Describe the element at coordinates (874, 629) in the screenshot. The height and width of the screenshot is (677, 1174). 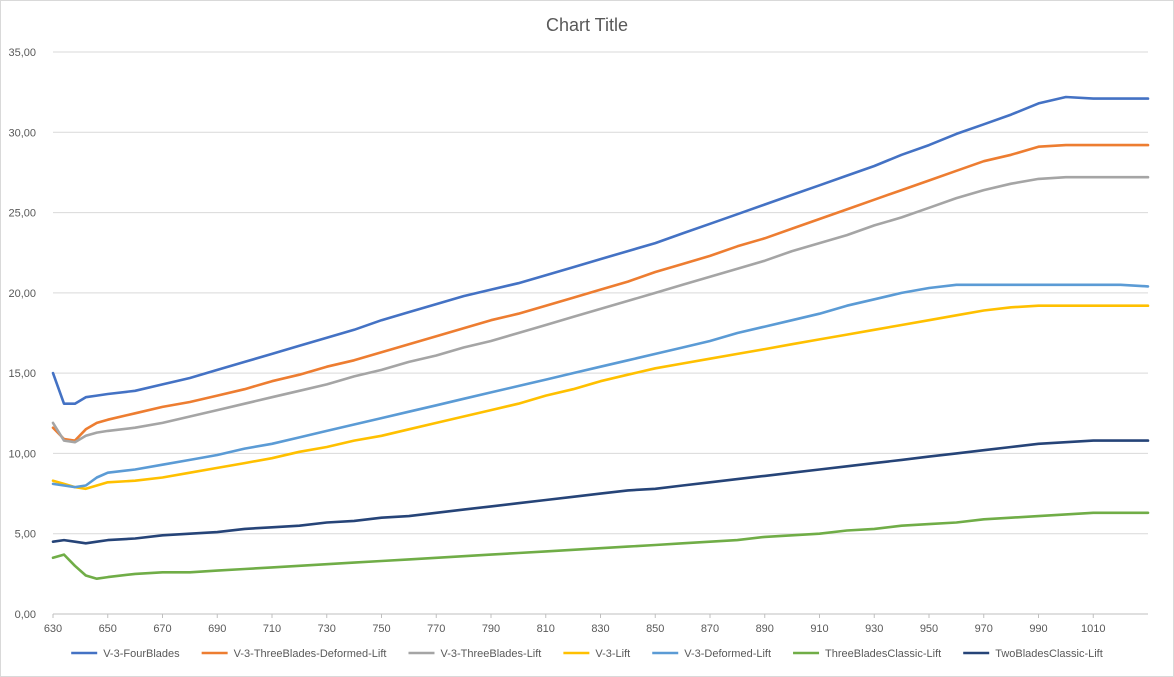
I see `x-tick-label: 930` at that location.